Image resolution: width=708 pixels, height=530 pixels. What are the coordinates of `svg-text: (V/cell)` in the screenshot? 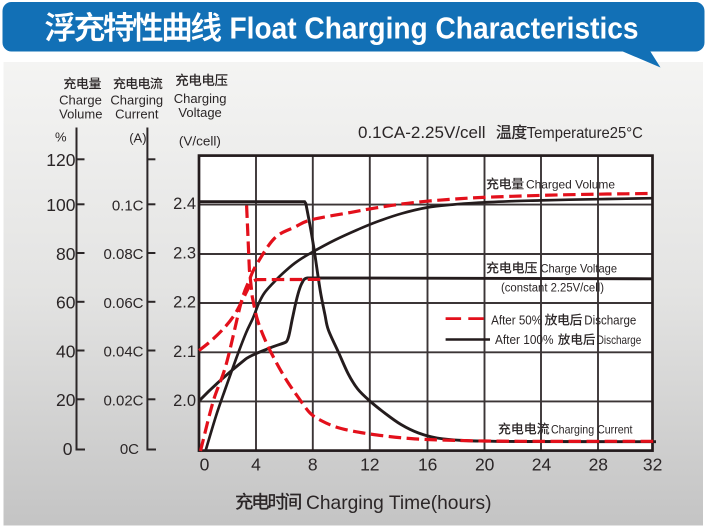 It's located at (200, 141).